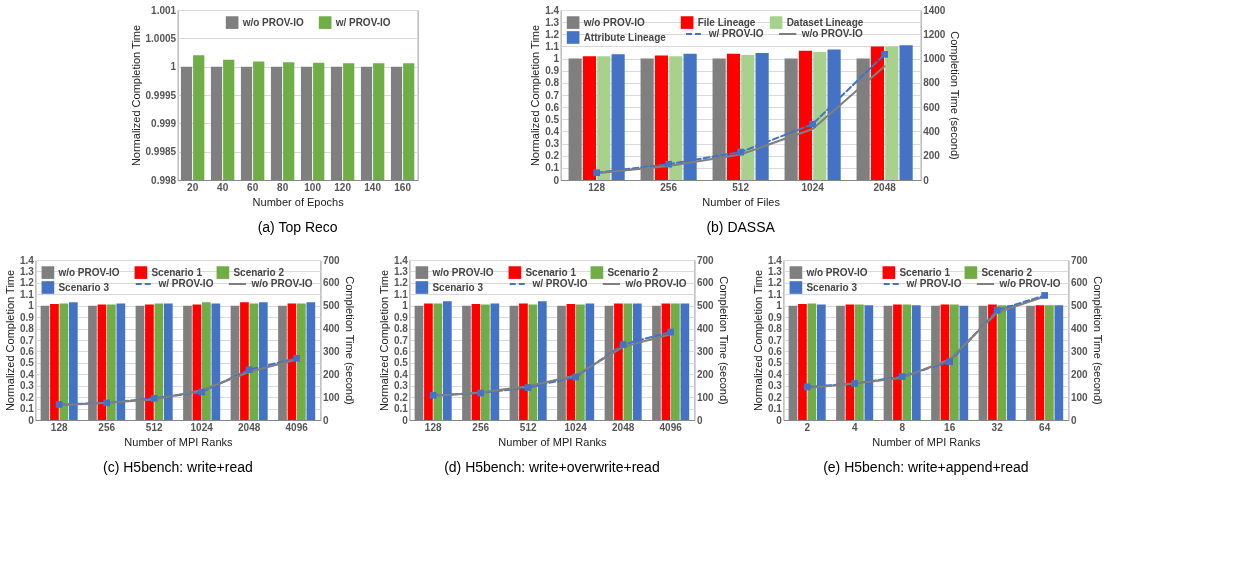 The width and height of the screenshot is (1258, 569). What do you see at coordinates (902, 427) in the screenshot?
I see `x-tick-label: 8` at bounding box center [902, 427].